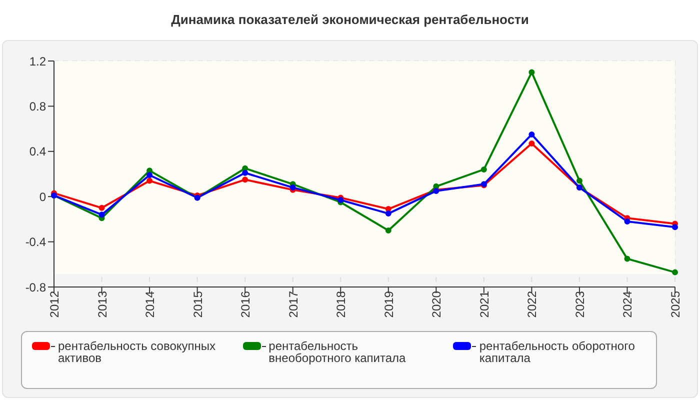 This screenshot has height=400, width=700. What do you see at coordinates (337, 352) in the screenshot?
I see `legend-label: рентабельность внеоборотного капитала` at bounding box center [337, 352].